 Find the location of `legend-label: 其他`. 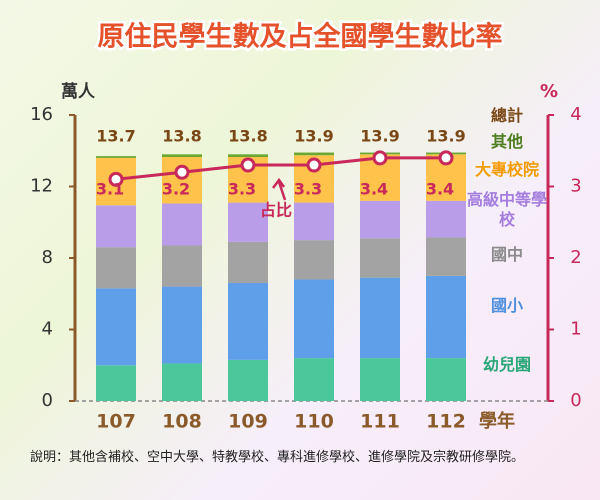

legend-label: 其他 is located at coordinates (506, 141).